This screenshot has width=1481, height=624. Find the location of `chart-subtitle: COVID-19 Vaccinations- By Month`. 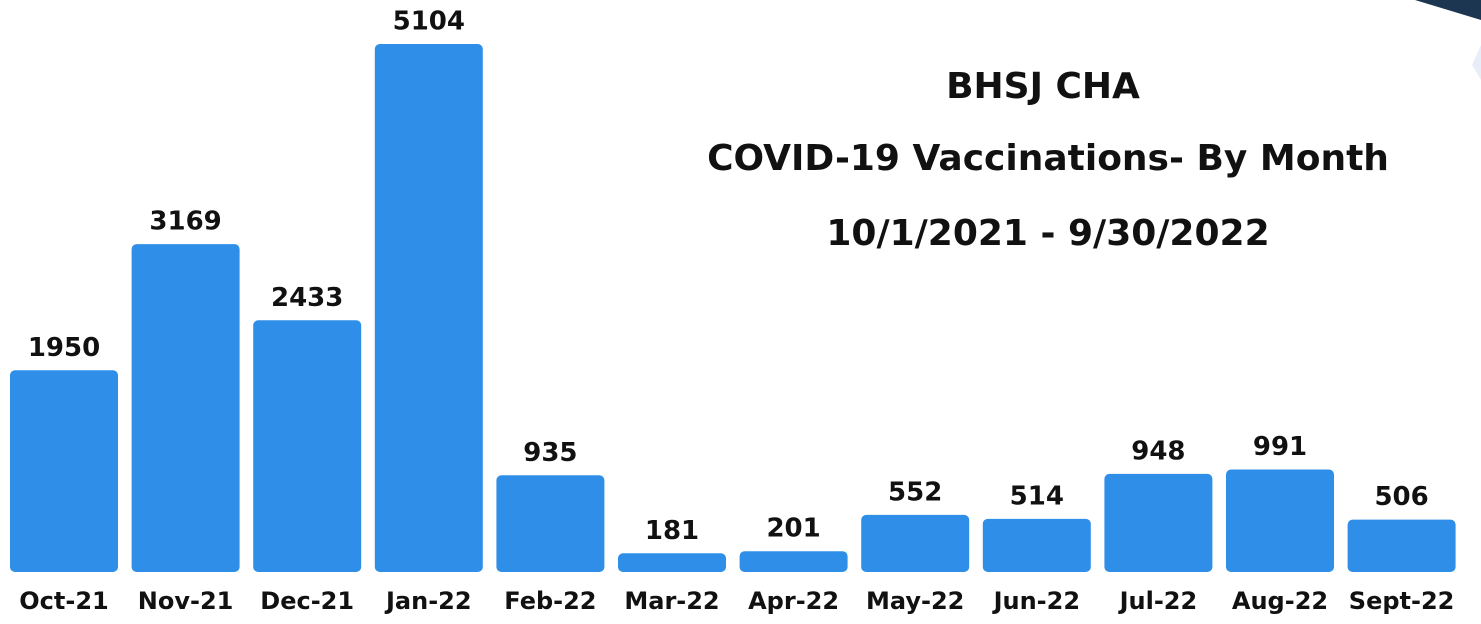

chart-subtitle: COVID-19 Vaccinations- By Month is located at coordinates (1048, 158).